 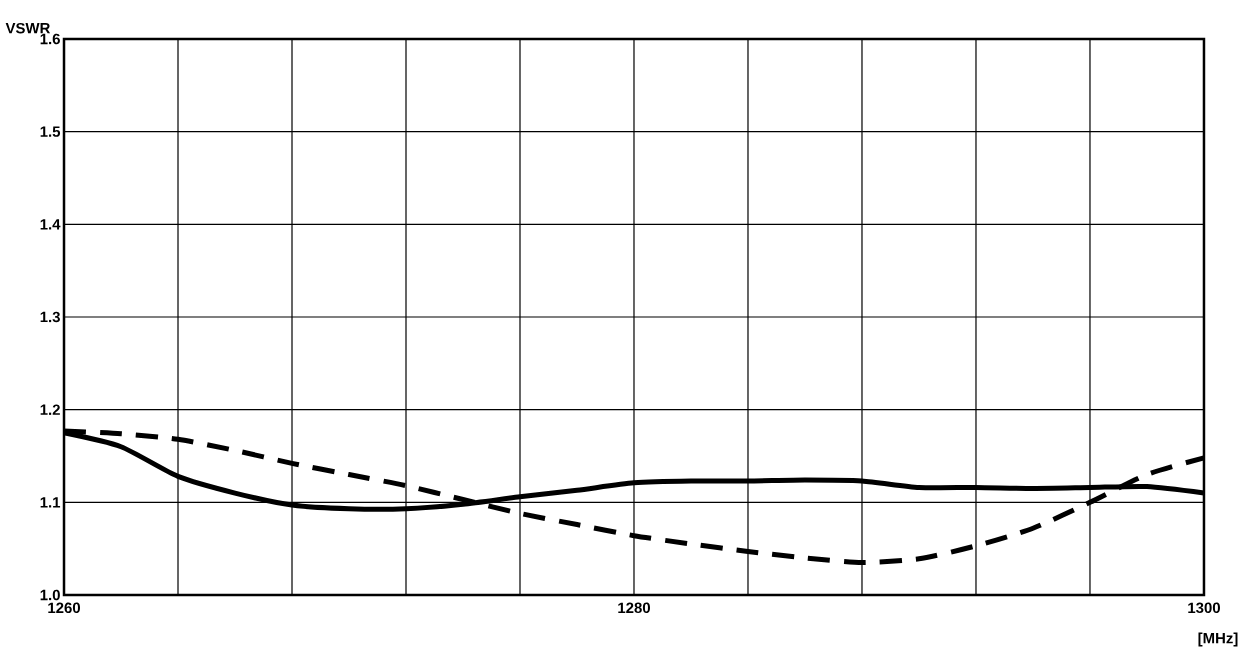 What do you see at coordinates (50, 39) in the screenshot?
I see `y-tick-label: 1.6` at bounding box center [50, 39].